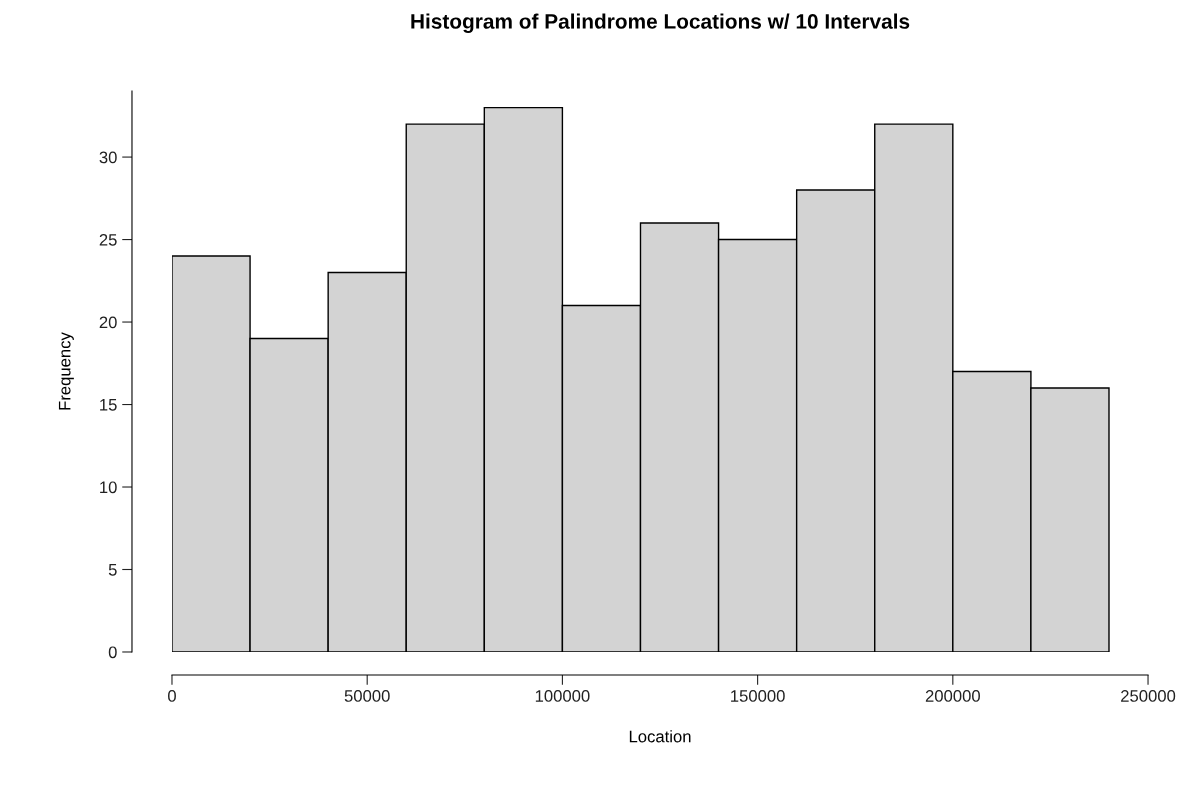  Describe the element at coordinates (108, 157) in the screenshot. I see `y-tick-label: 30` at that location.